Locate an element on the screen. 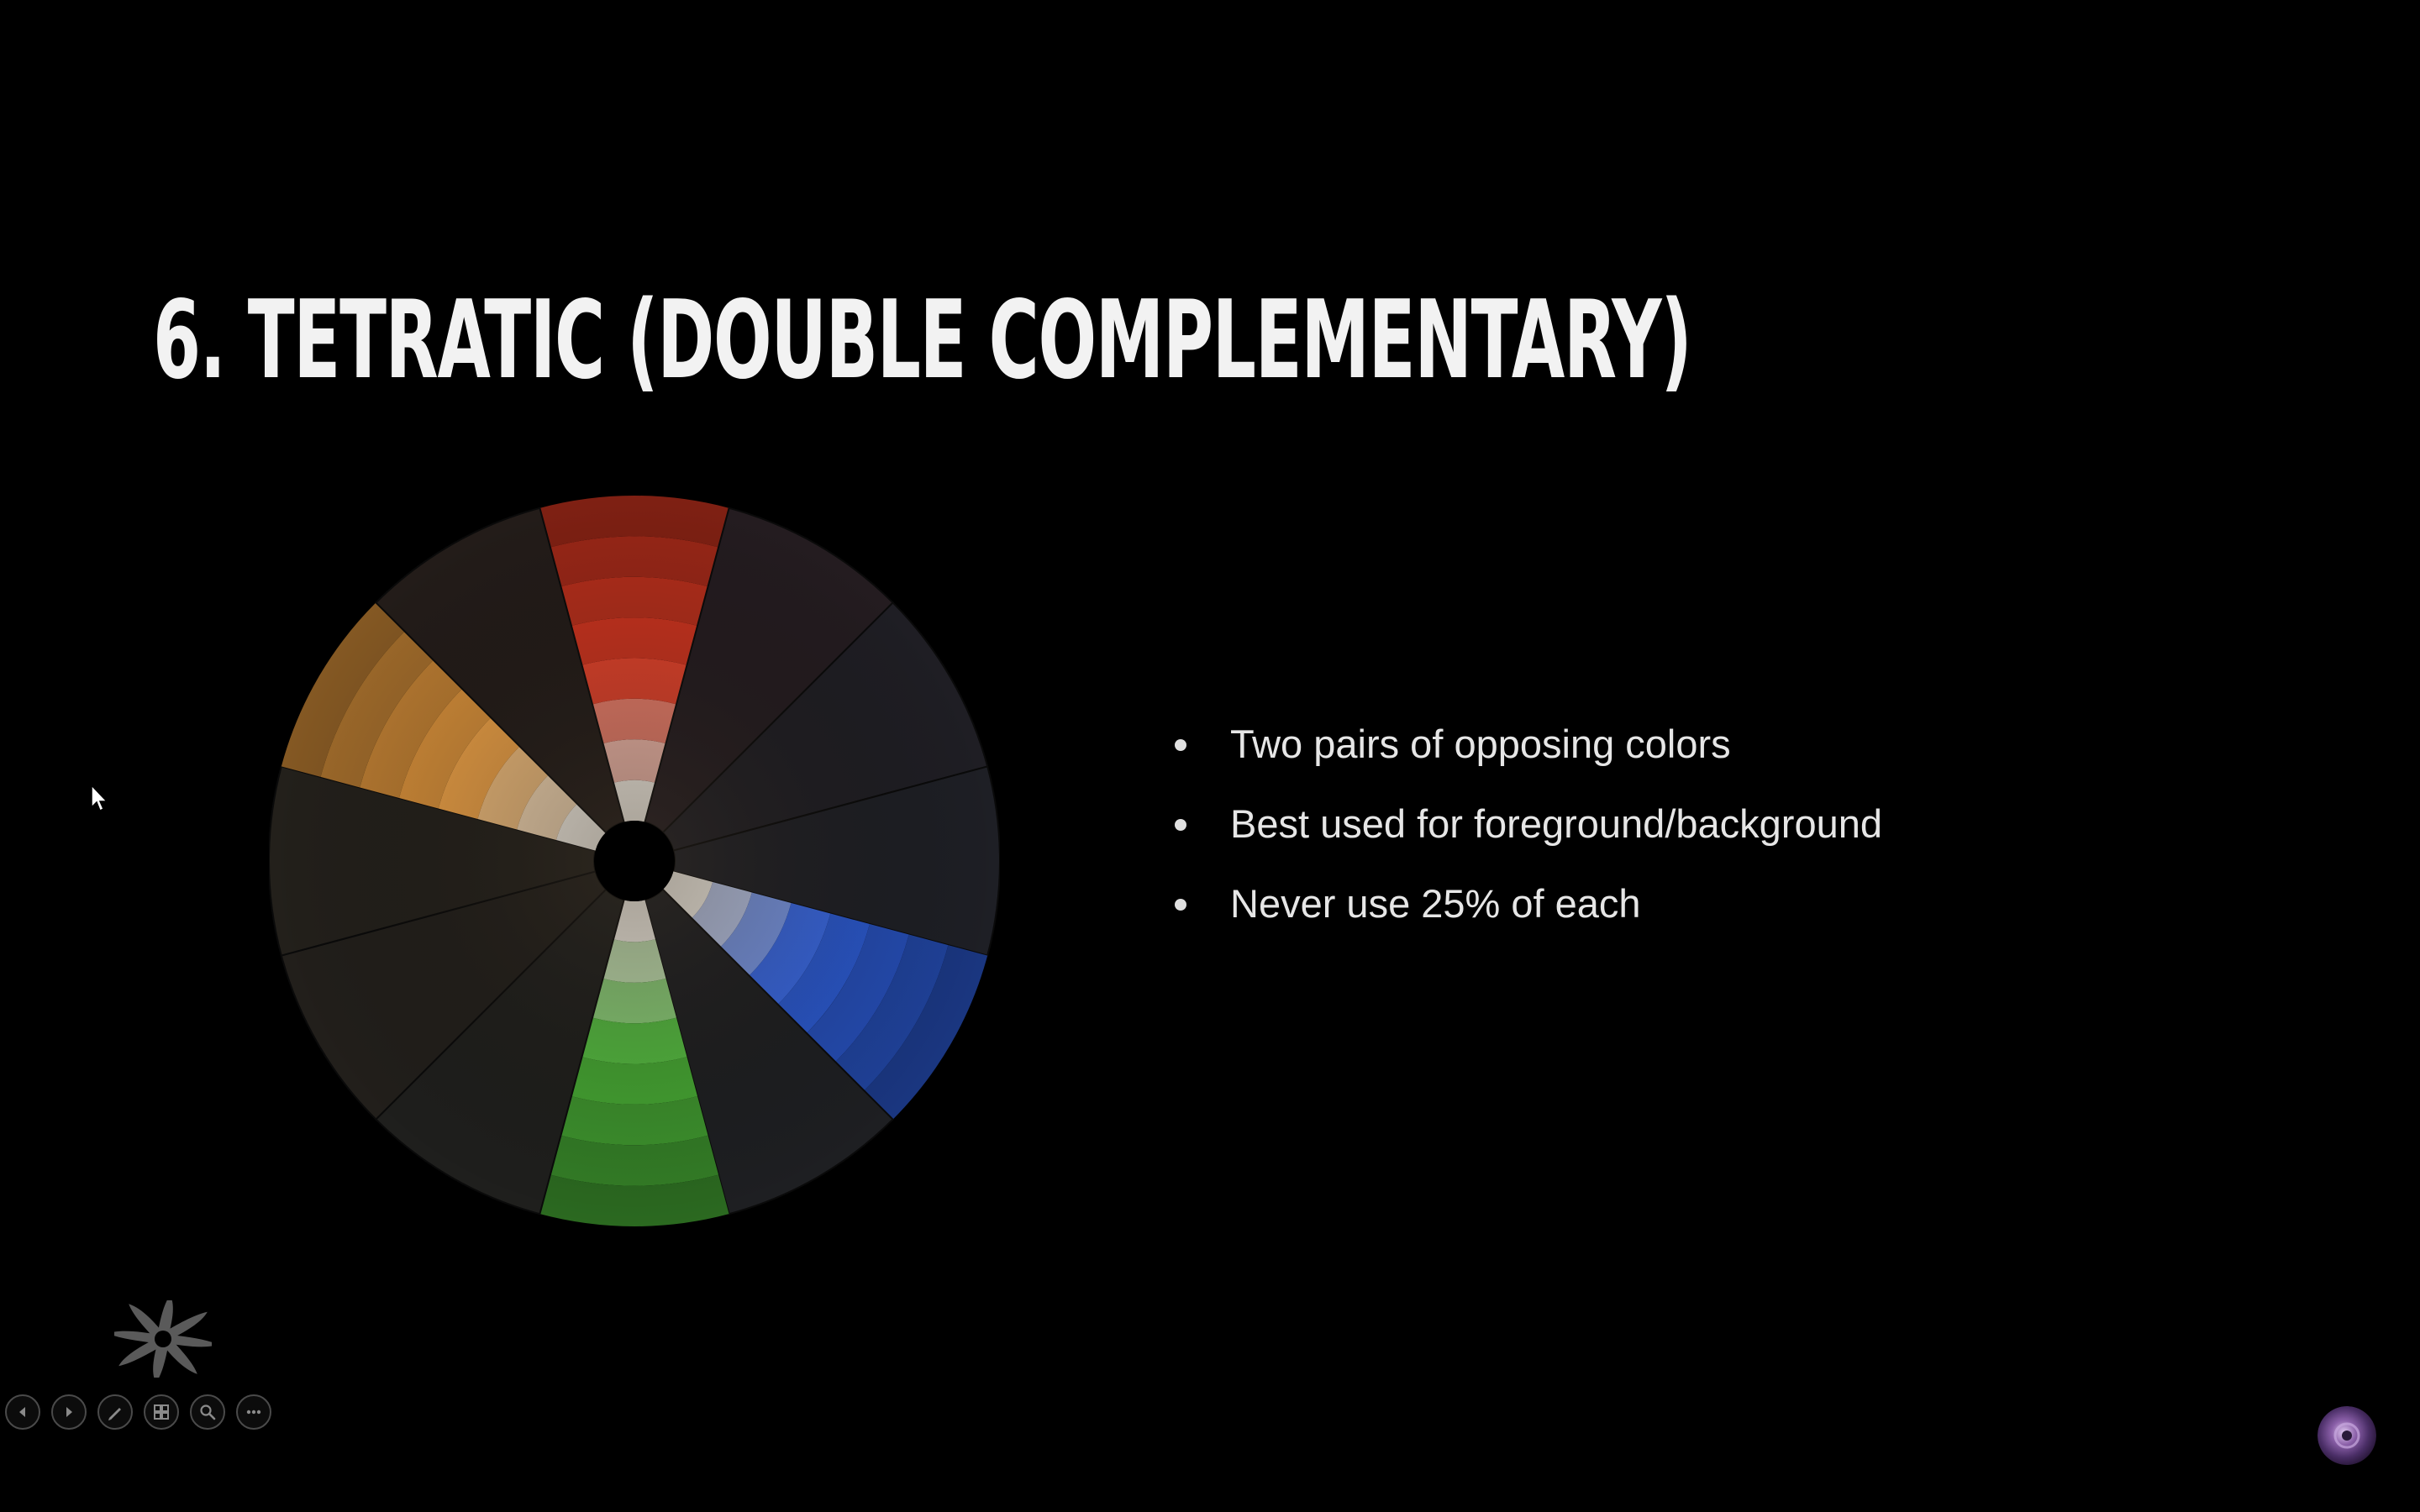  bullet-item: Best used for foreground/background is located at coordinates (1527, 829).